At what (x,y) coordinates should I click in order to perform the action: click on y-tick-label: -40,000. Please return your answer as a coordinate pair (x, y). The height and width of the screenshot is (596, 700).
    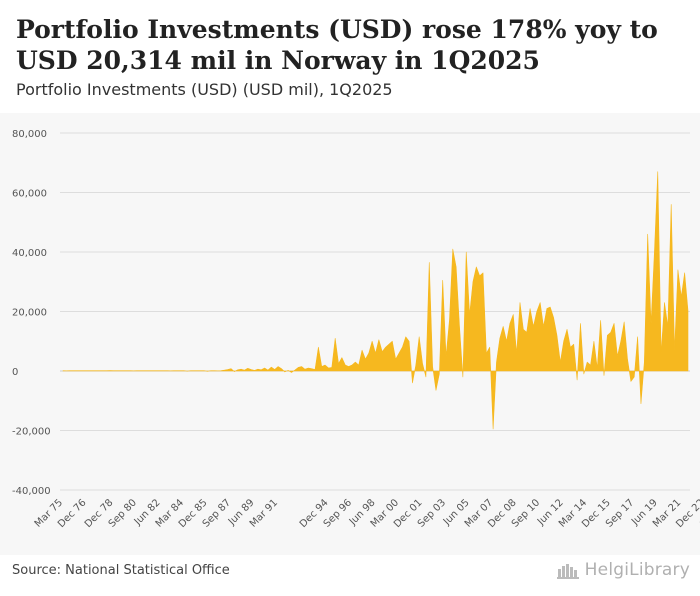
    Looking at the image, I should click on (31, 491).